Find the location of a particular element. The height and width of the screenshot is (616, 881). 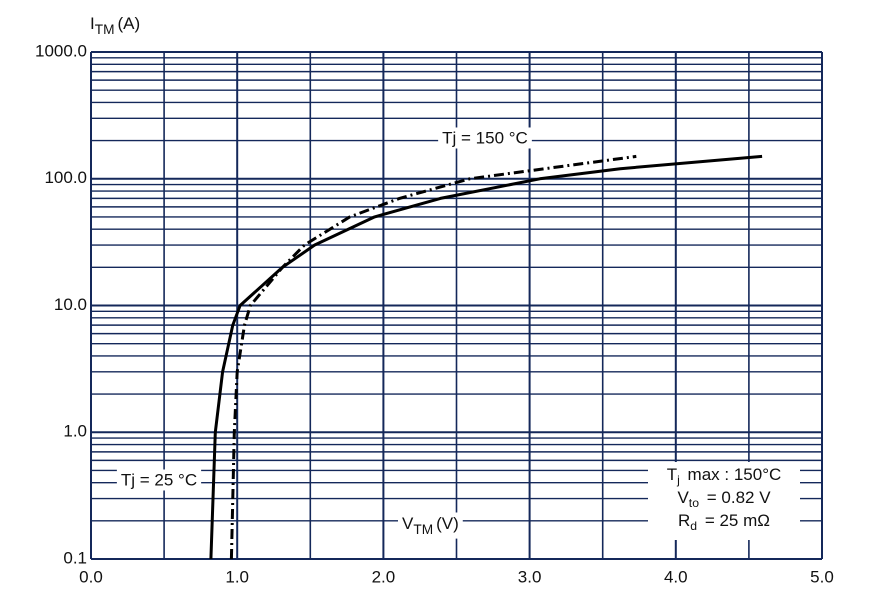

info-line: Rd = 25 mΩ is located at coordinates (724, 522).